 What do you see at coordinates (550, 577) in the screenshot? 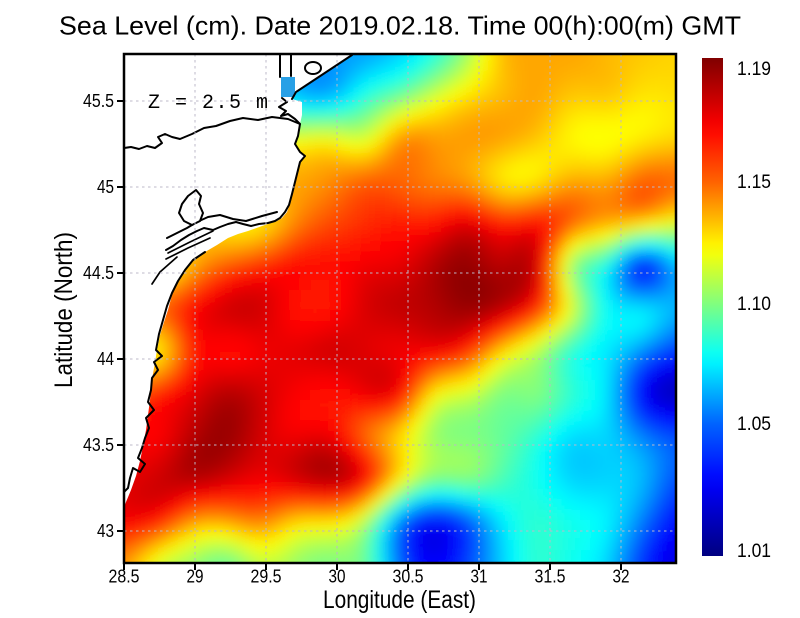
I see `svg-text: 31.5` at bounding box center [550, 577].